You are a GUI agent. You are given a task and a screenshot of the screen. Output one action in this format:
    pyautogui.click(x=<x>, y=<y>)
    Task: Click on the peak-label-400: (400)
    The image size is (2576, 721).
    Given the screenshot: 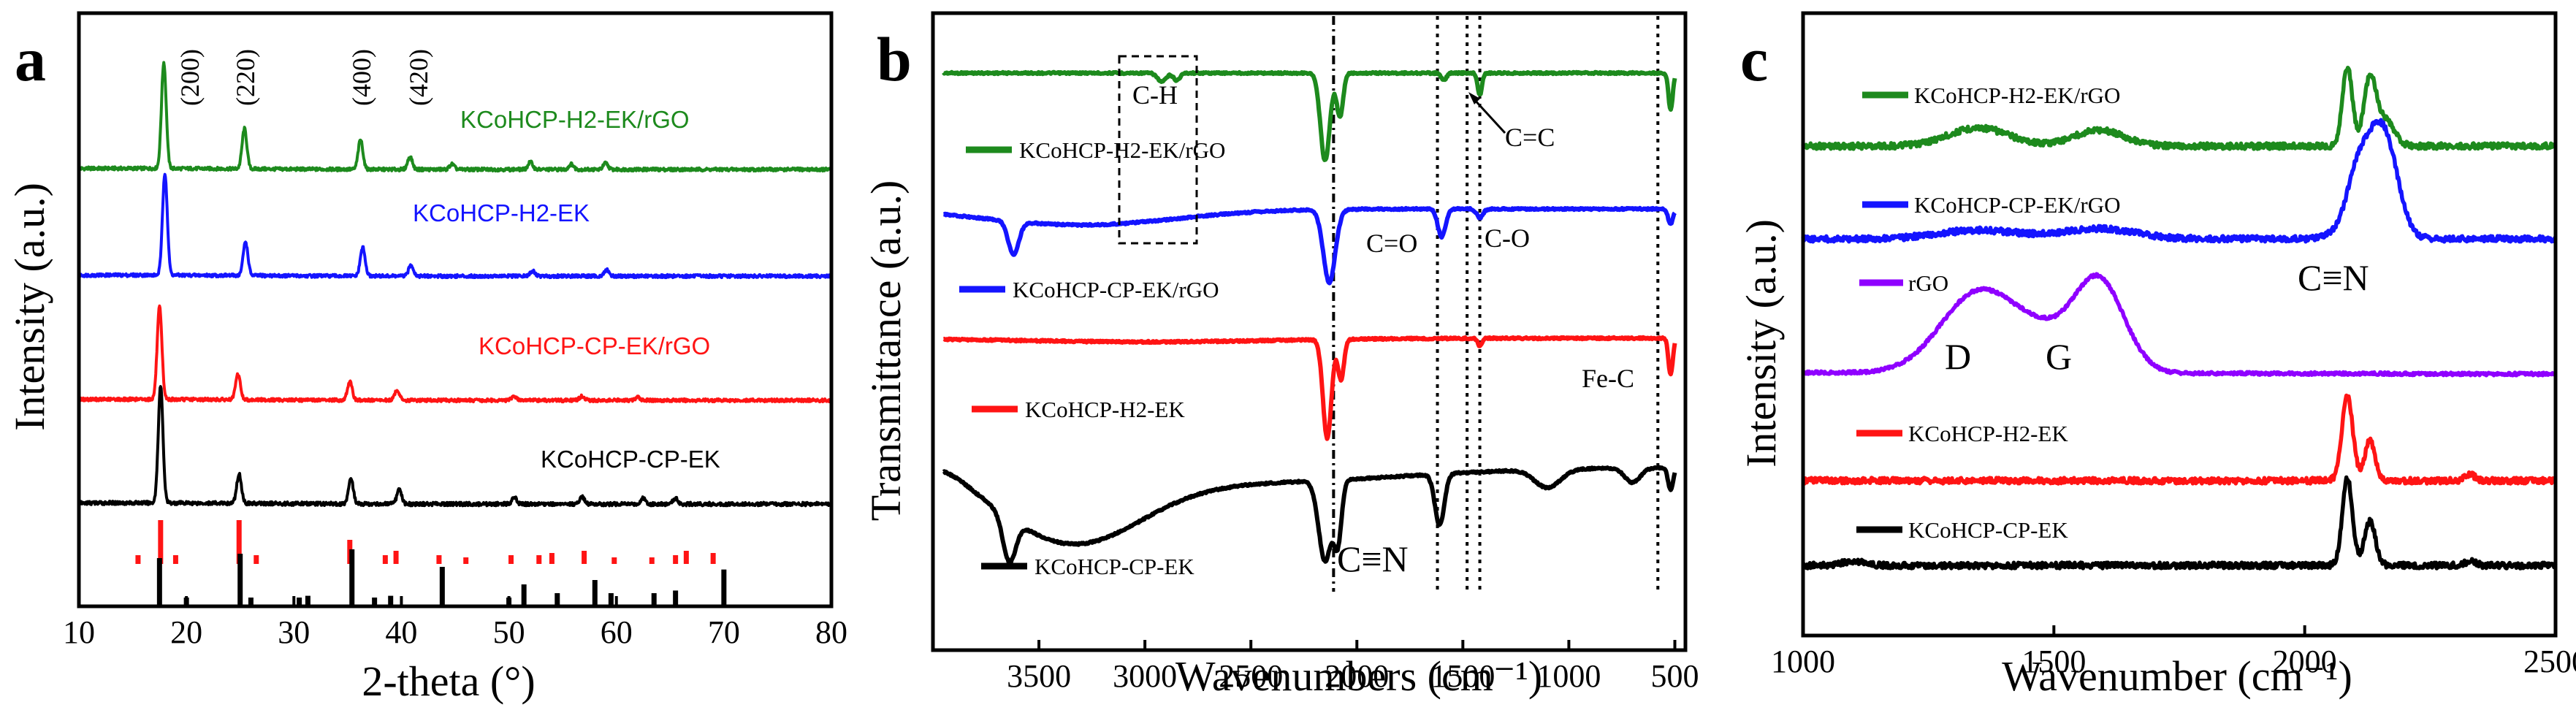 What is the action you would take?
    pyautogui.click(x=361, y=77)
    